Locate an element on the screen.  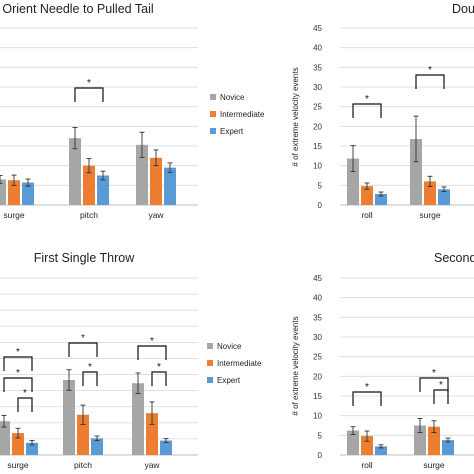
panel-a-title: Orient Needle to Pulled Tail is located at coordinates (77, 9).